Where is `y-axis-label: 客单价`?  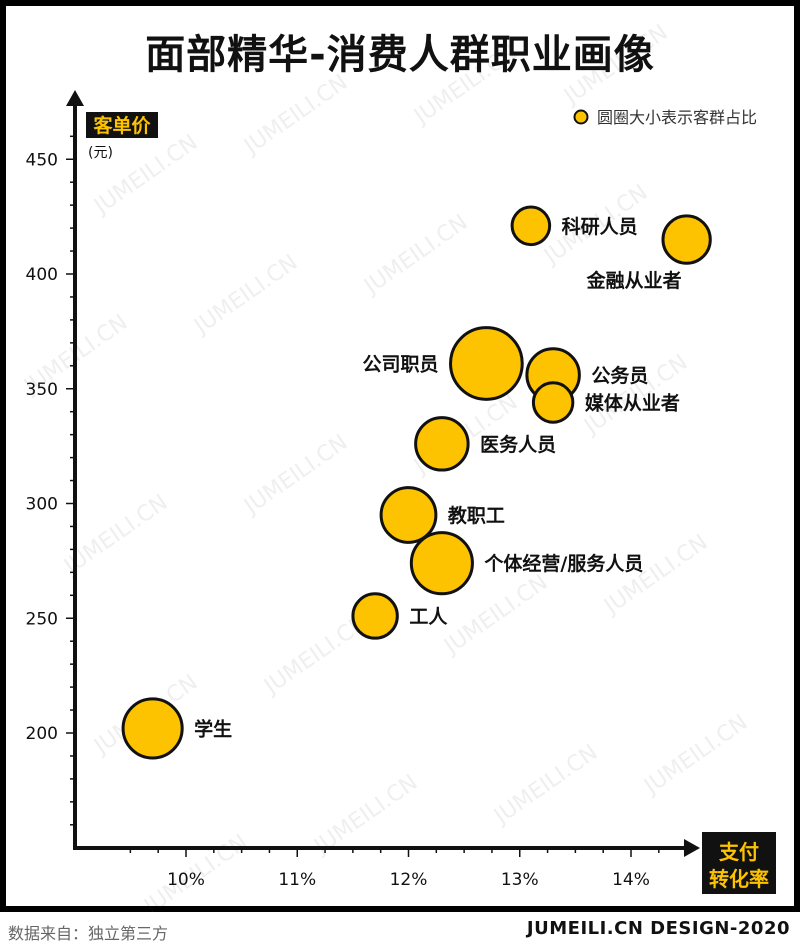 y-axis-label: 客单价 is located at coordinates (122, 125).